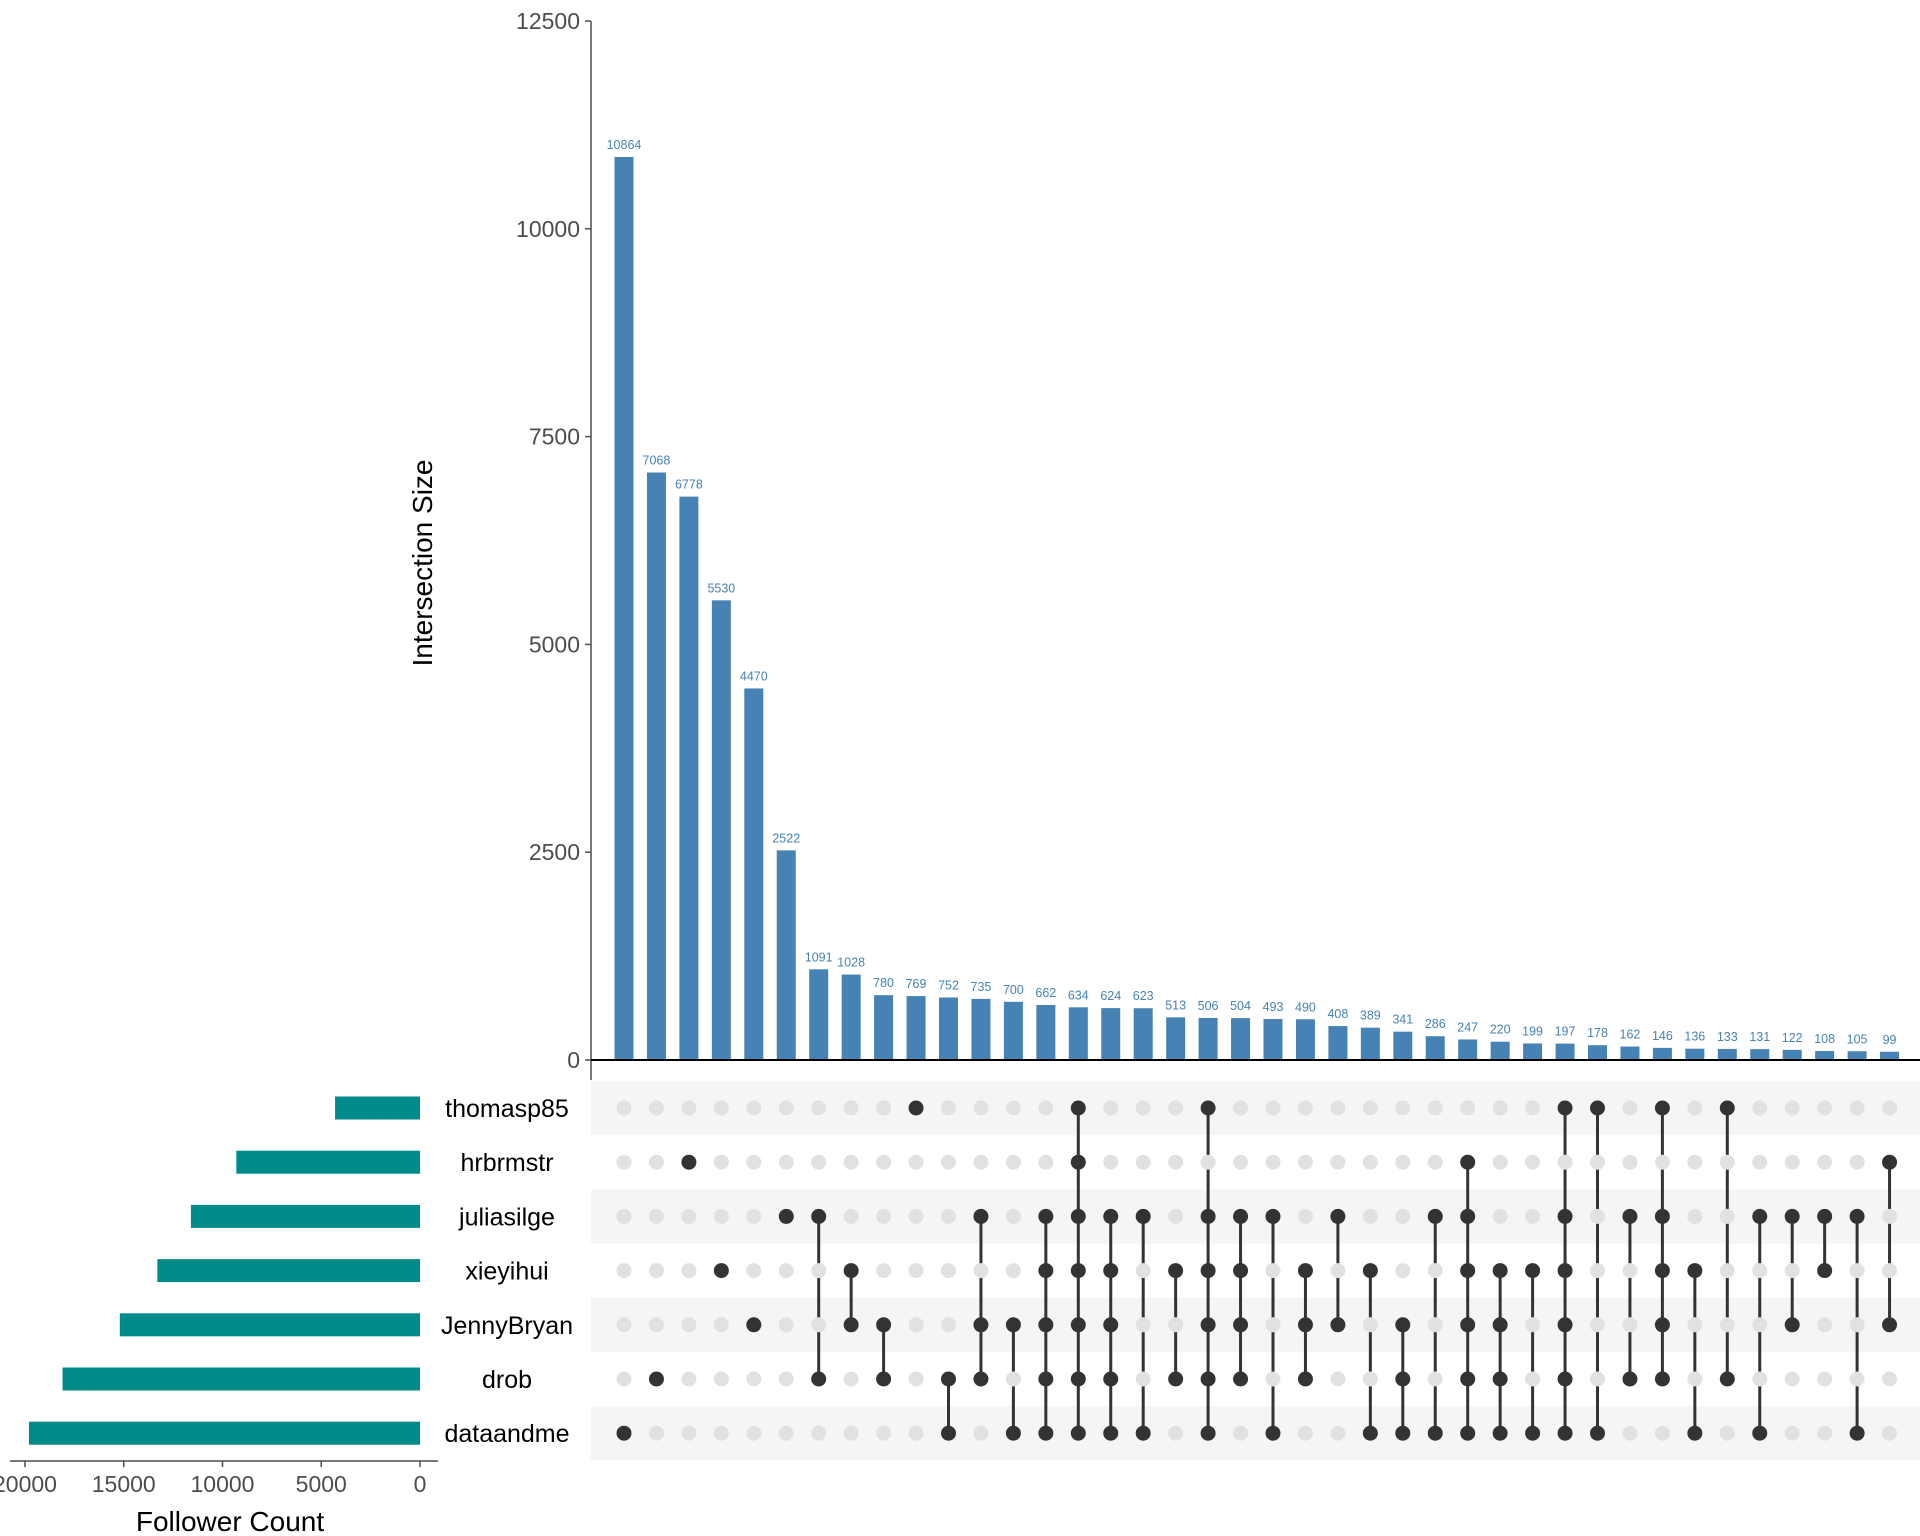 The image size is (1920, 1536). I want to click on intersection-bar-label: 5530, so click(721, 588).